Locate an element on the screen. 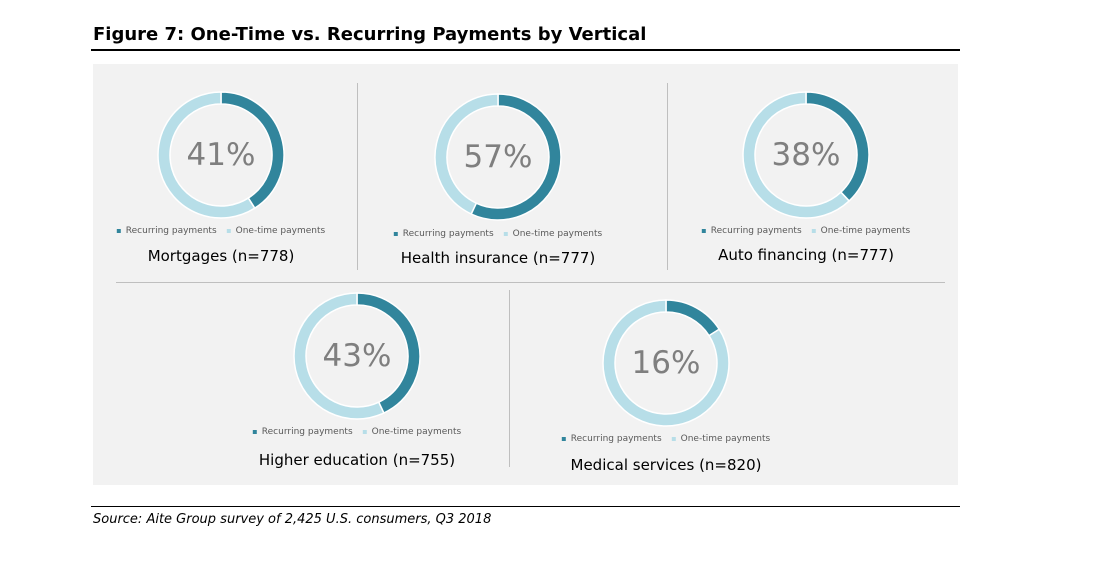 The height and width of the screenshot is (570, 1106). caption-higher-education: Higher education (n=755) is located at coordinates (357, 460).